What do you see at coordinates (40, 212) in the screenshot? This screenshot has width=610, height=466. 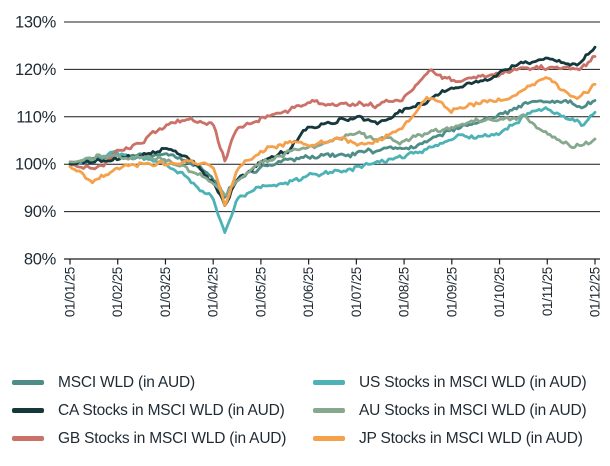 I see `y-tick-label-90: 90%` at bounding box center [40, 212].